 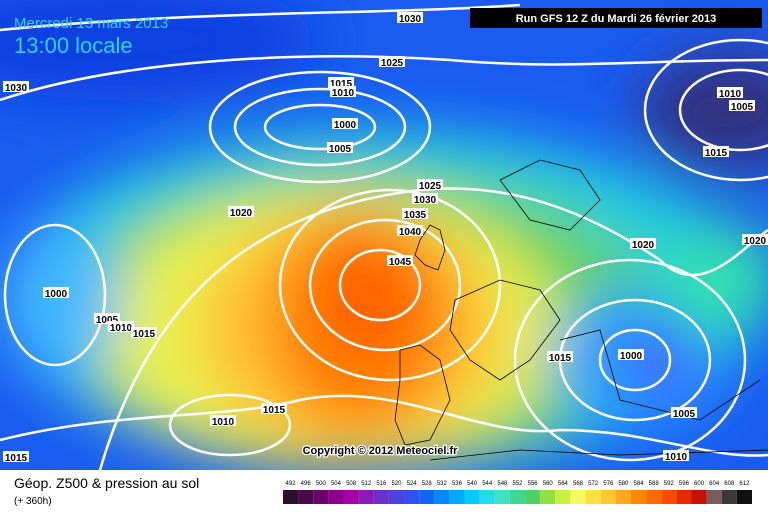 What do you see at coordinates (396, 484) in the screenshot?
I see `colorbar-label: 520` at bounding box center [396, 484].